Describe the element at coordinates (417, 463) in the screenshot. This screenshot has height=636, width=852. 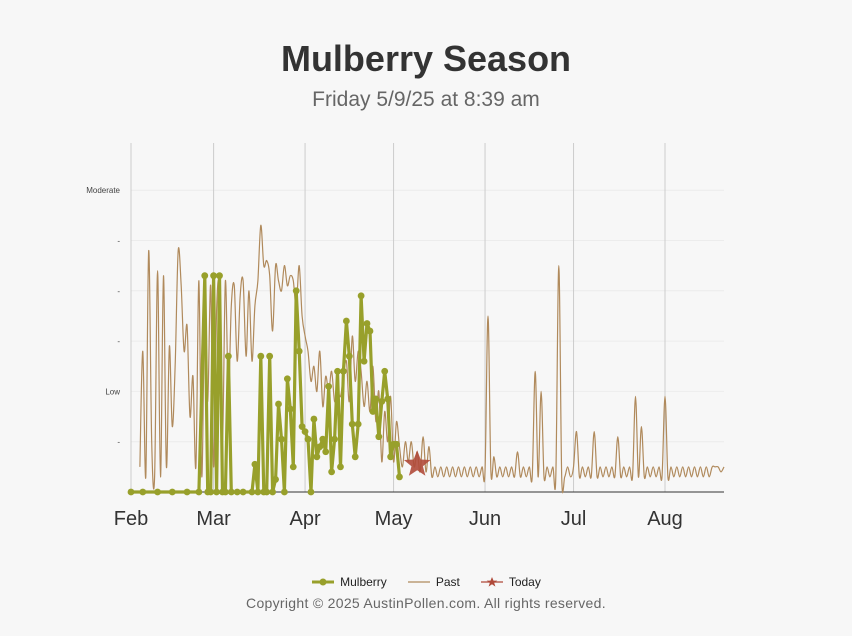
I see `today-star-marker` at that location.